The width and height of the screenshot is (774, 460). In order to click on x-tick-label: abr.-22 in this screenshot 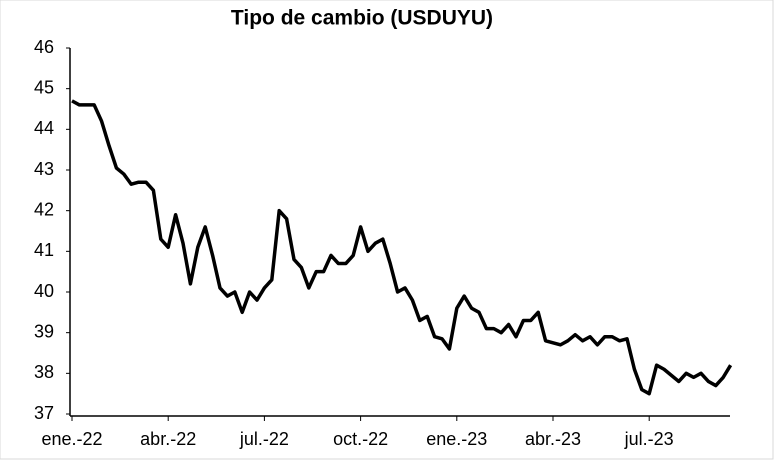, I will do `click(168, 439)`.